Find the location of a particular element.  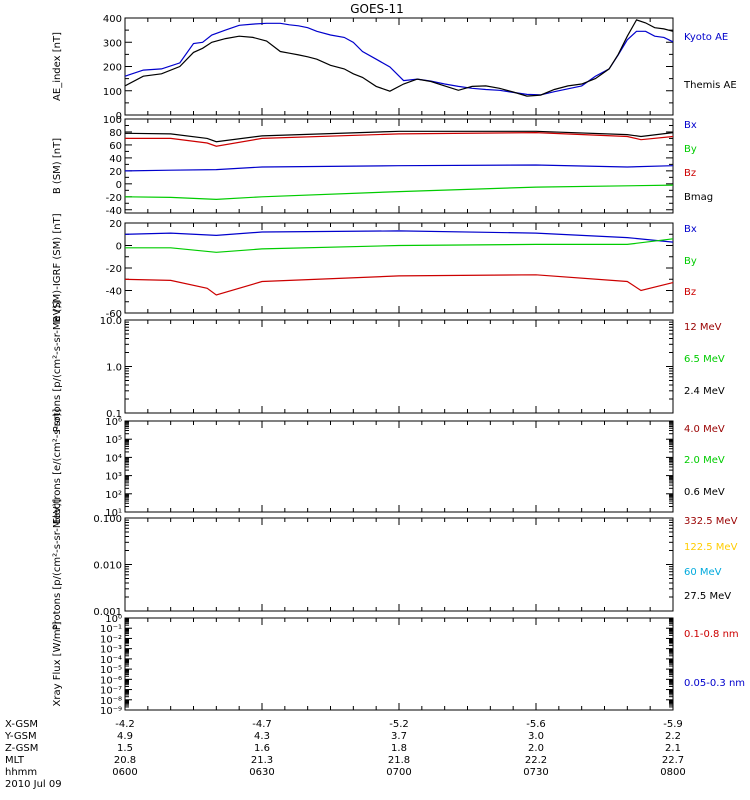

legend-bmag: Bmag is located at coordinates (698, 197).